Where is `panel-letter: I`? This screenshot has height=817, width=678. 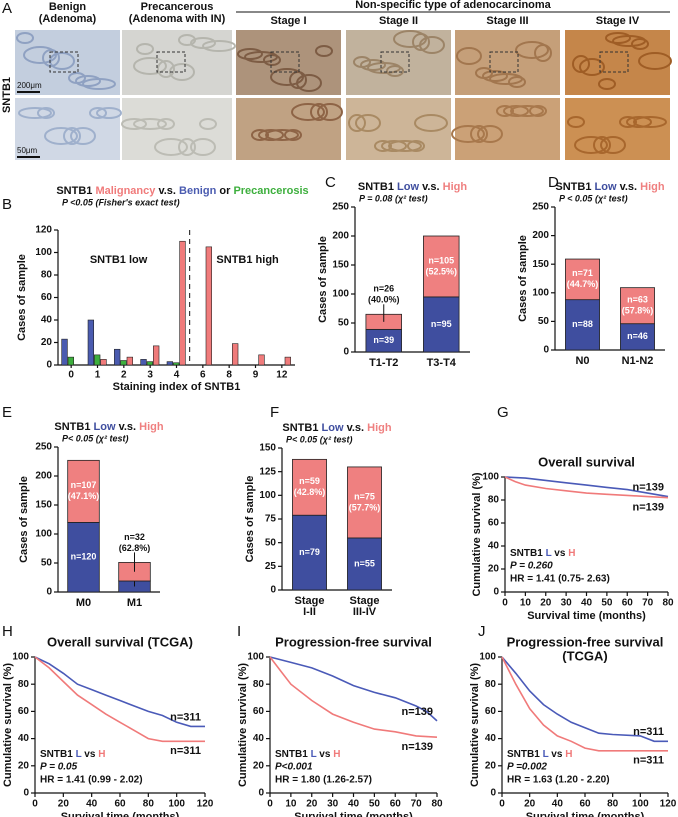 panel-letter: I is located at coordinates (239, 631).